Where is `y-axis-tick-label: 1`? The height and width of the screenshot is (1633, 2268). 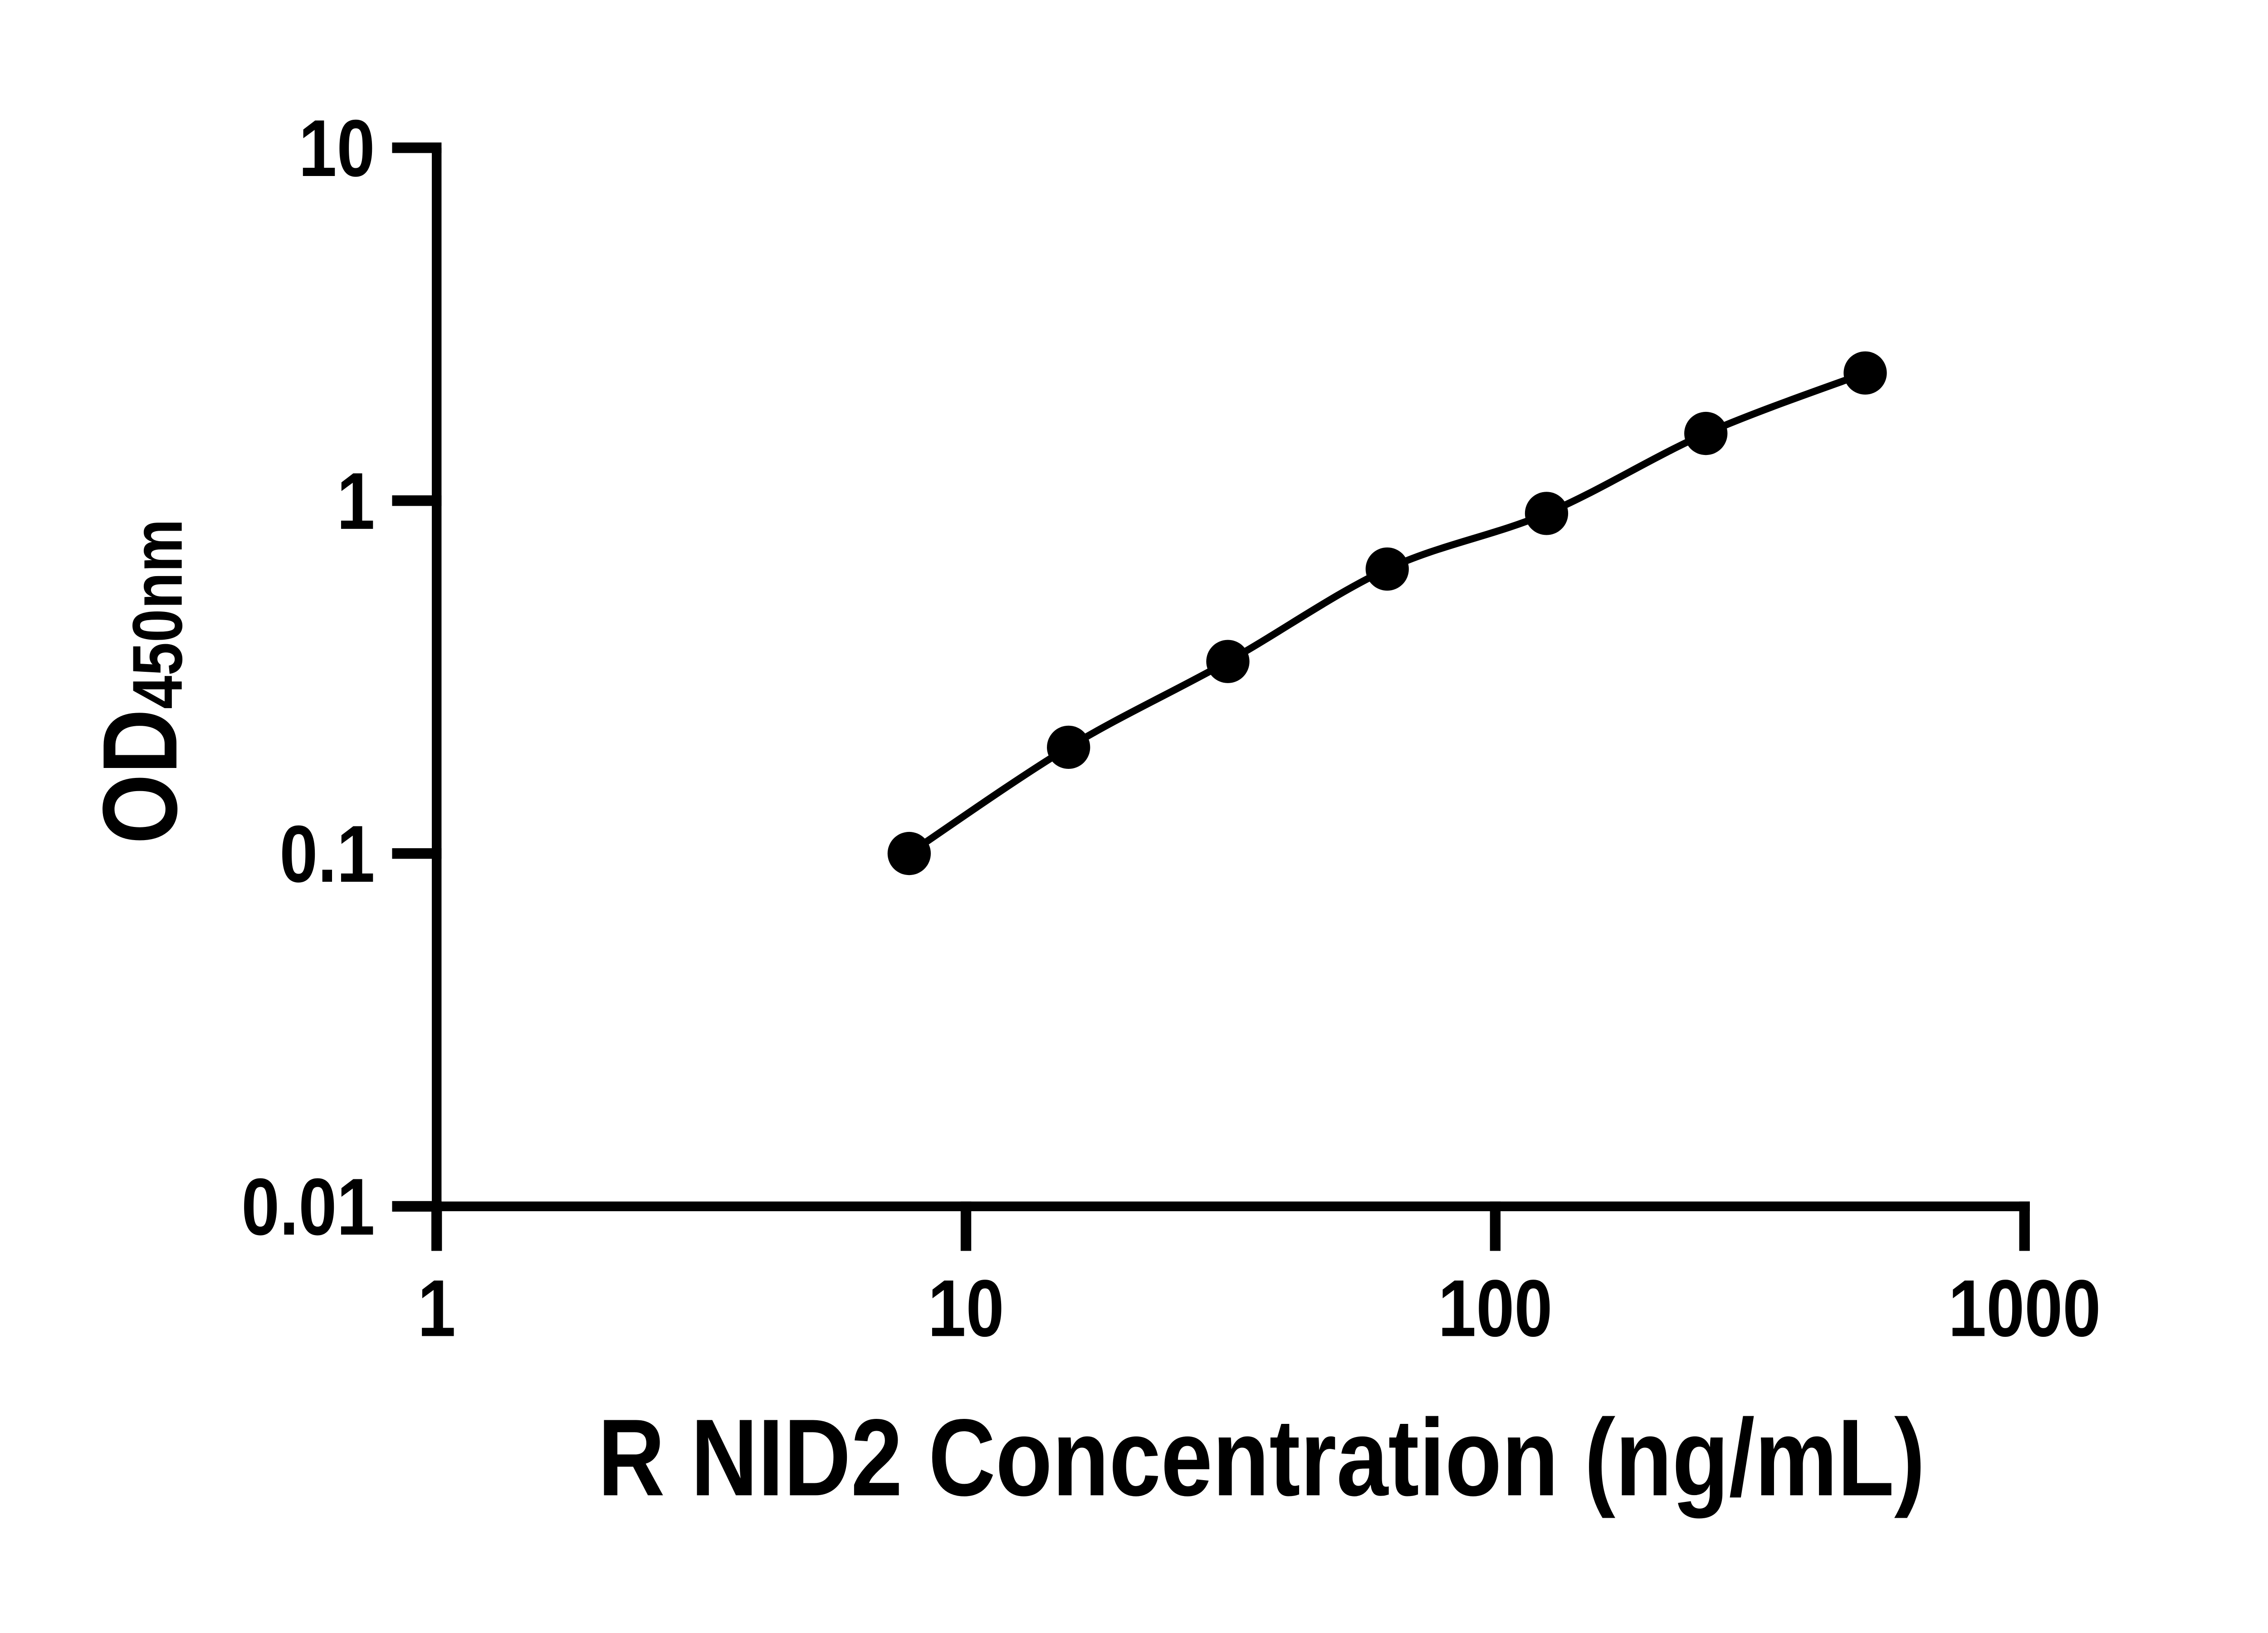 y-axis-tick-label: 1 is located at coordinates (356, 501).